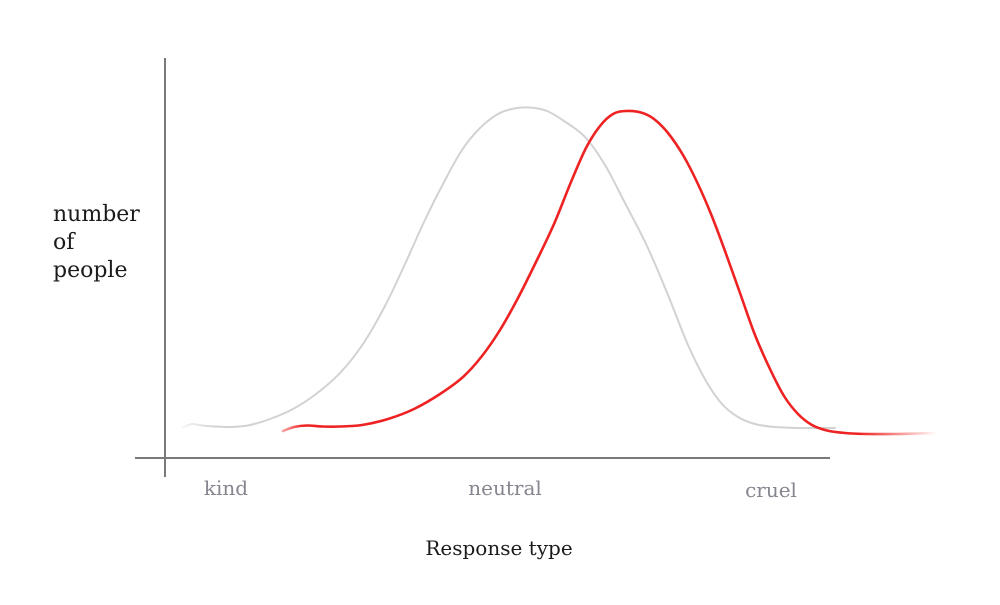  What do you see at coordinates (499, 548) in the screenshot?
I see `x-axis-title: Response type` at bounding box center [499, 548].